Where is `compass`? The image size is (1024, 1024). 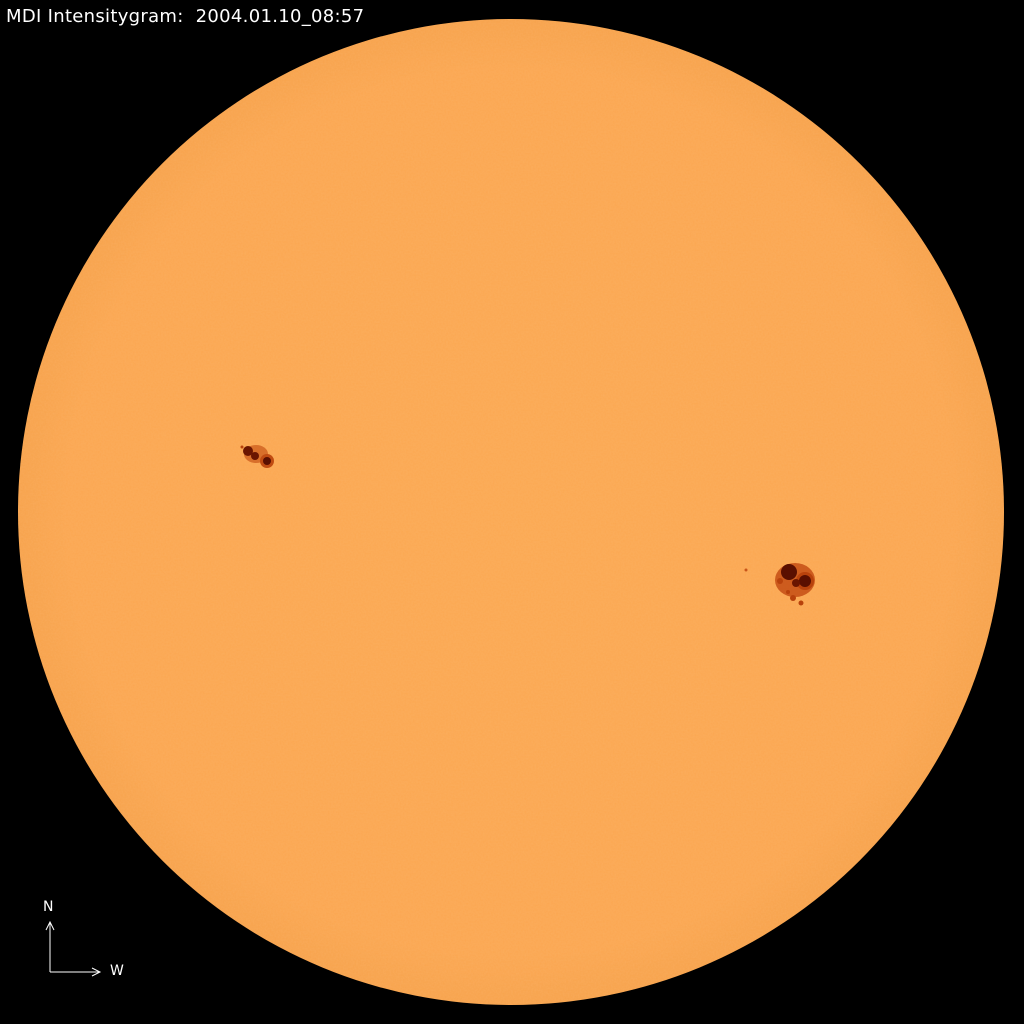
compass is located at coordinates (73, 948).